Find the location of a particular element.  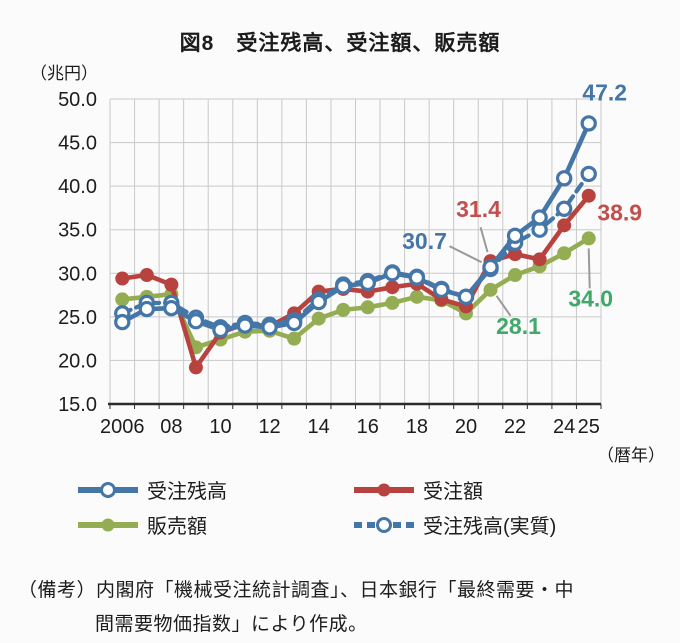

x-tick-label: 12 is located at coordinates (269, 427).